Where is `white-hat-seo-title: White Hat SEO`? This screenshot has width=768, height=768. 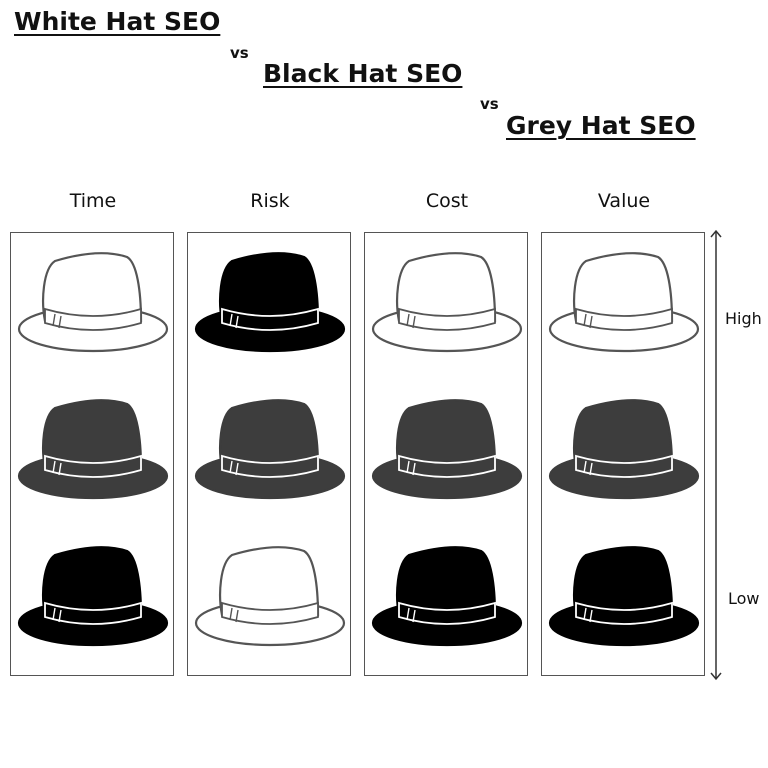
white-hat-seo-title: White Hat SEO is located at coordinates (117, 21).